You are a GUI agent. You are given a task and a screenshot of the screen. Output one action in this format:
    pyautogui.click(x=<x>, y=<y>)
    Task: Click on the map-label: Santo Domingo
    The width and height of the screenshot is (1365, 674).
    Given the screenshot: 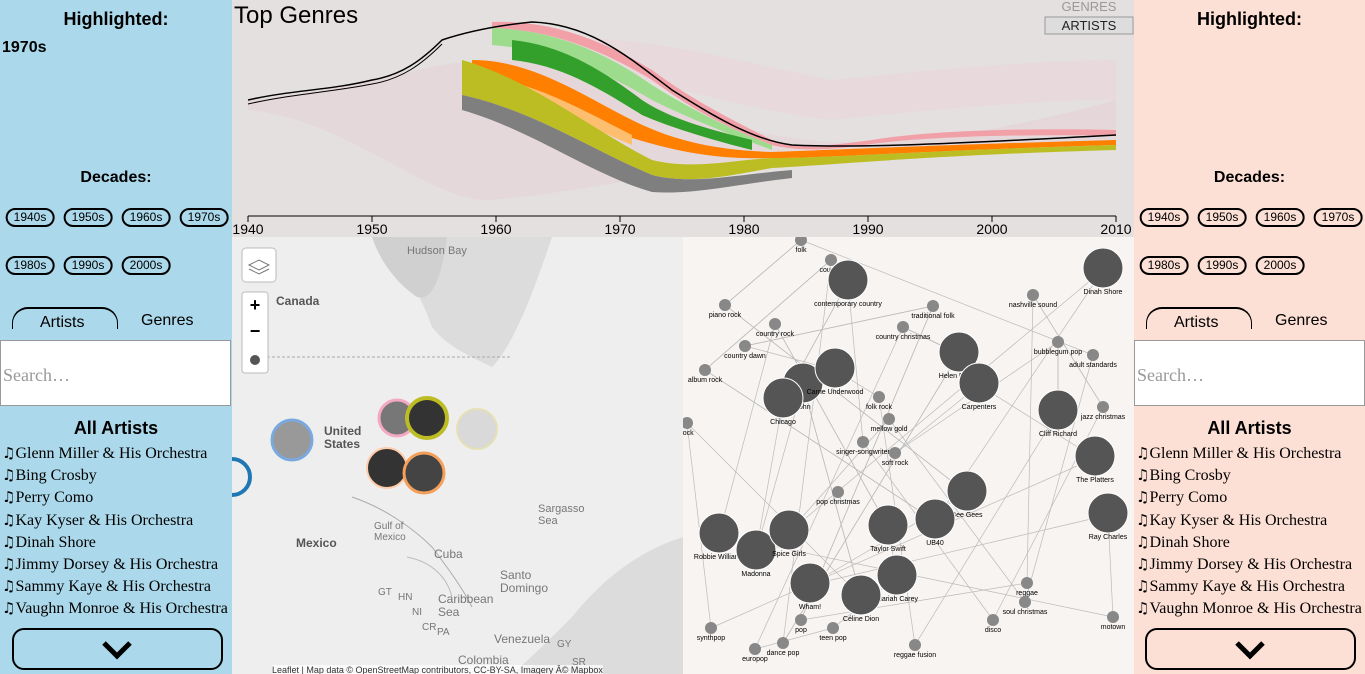 What is the action you would take?
    pyautogui.click(x=524, y=582)
    